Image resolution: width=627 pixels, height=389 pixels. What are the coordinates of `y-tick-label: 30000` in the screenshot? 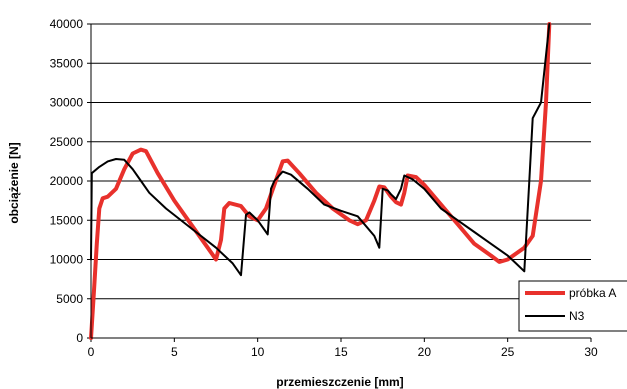 It's located at (67, 103).